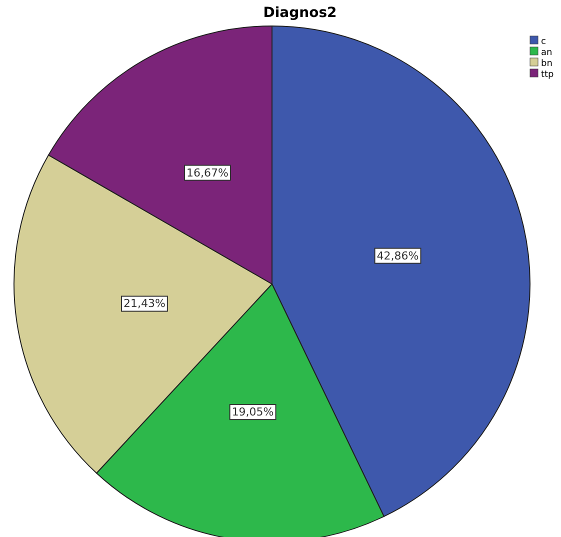  What do you see at coordinates (300, 13) in the screenshot?
I see `chart-title: Diagnos2` at bounding box center [300, 13].